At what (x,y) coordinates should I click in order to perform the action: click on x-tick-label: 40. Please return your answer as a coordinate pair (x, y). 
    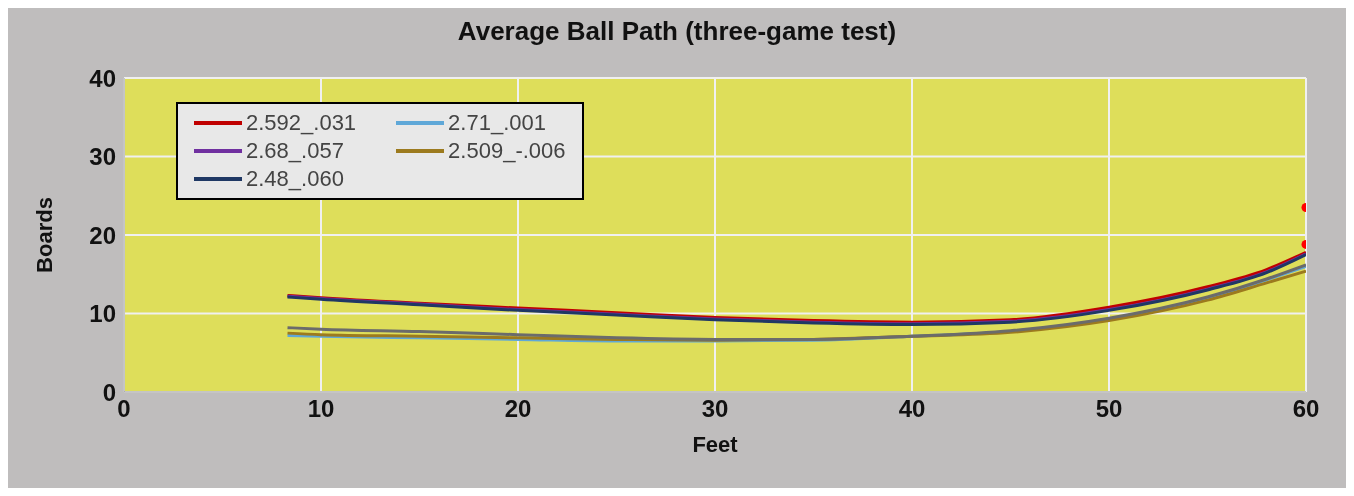
    Looking at the image, I should click on (912, 409).